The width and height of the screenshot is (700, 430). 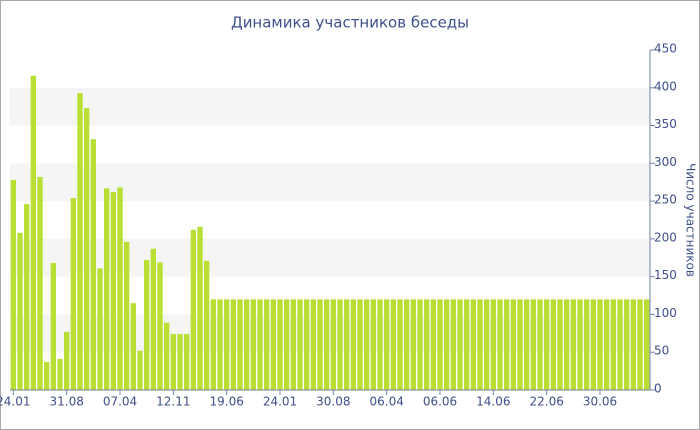 What do you see at coordinates (173, 402) in the screenshot?
I see `x-tick-label: 12.11` at bounding box center [173, 402].